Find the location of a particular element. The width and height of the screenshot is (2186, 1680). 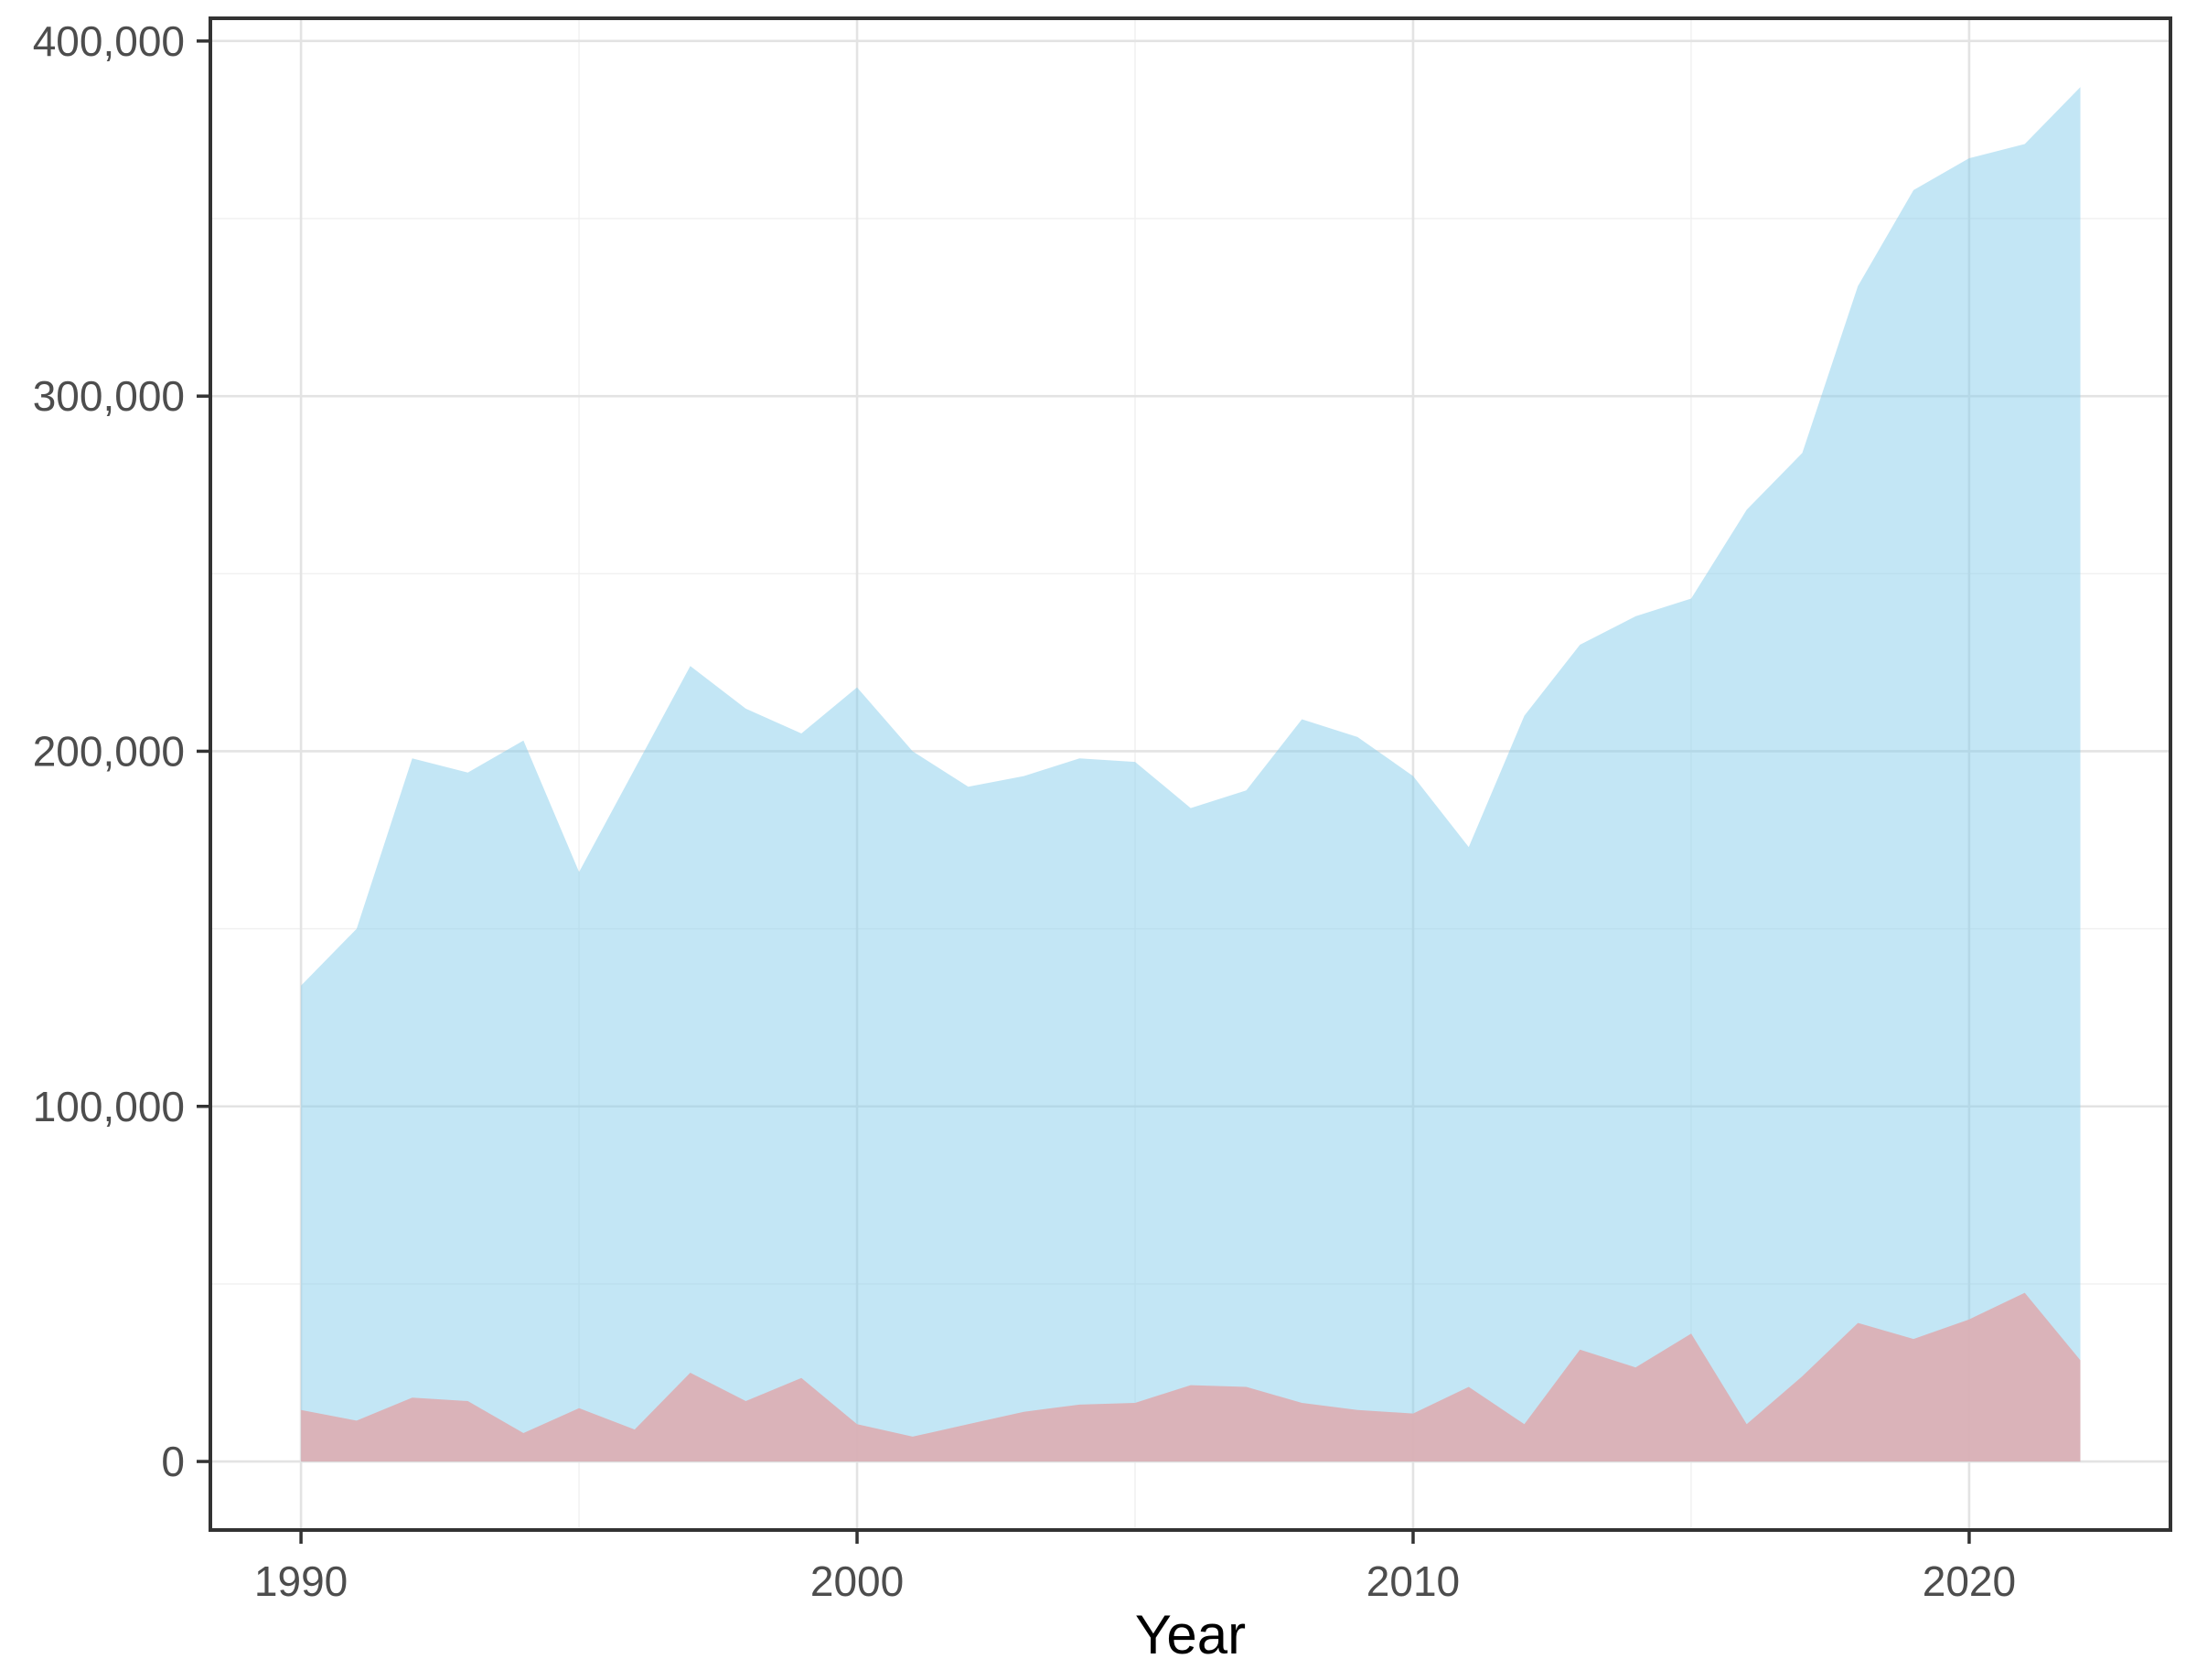

x-tick-label: 2020 is located at coordinates (1970, 1581).